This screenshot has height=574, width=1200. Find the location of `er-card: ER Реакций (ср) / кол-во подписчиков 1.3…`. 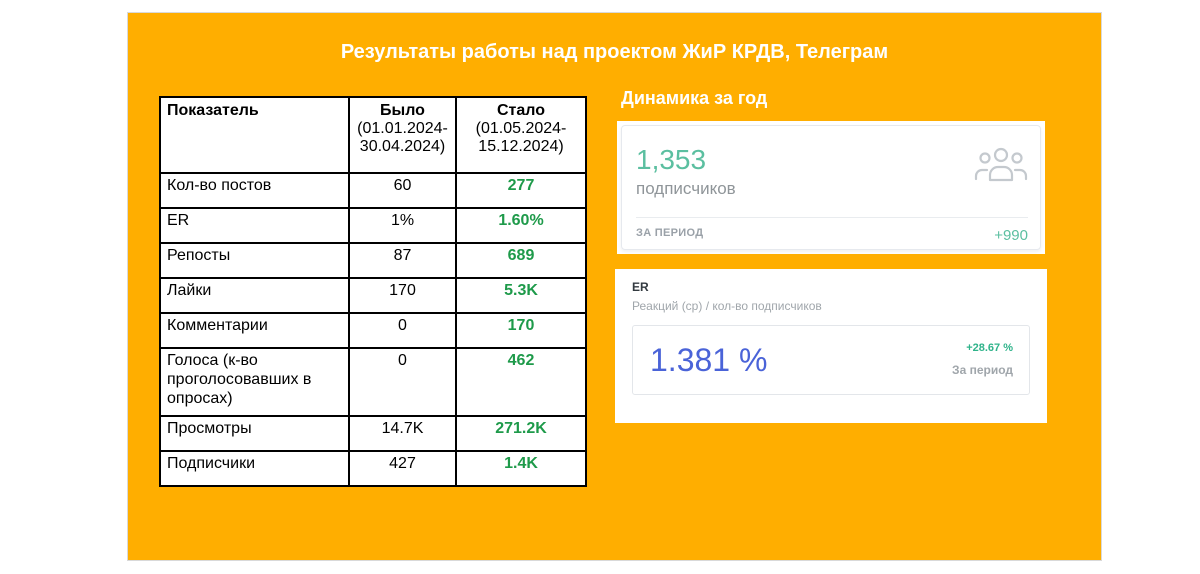

er-card: ER Реакций (ср) / кол-во подписчиков 1.3… is located at coordinates (831, 346).